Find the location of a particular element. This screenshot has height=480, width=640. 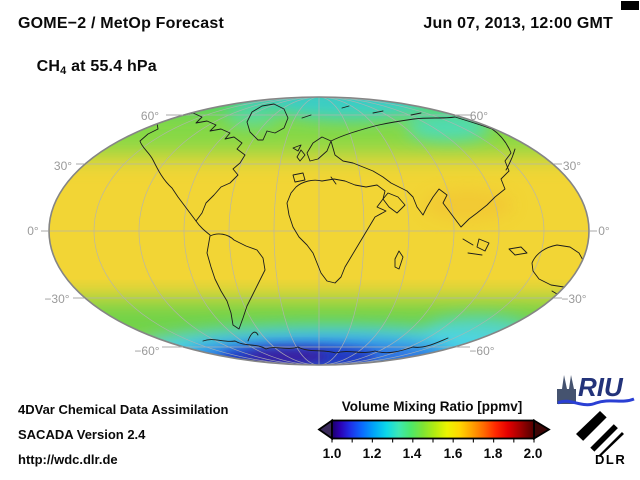

species-formula: CH is located at coordinates (48, 66).